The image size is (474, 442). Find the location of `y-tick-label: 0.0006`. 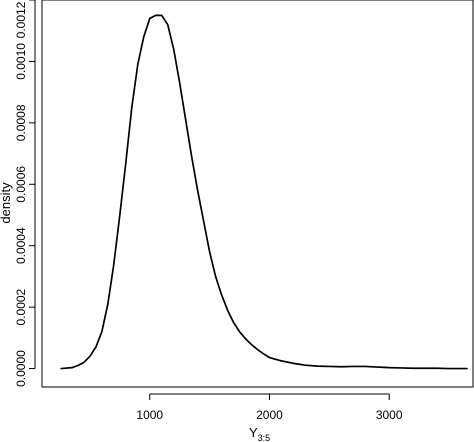

y-tick-label: 0.0006 is located at coordinates (21, 184).